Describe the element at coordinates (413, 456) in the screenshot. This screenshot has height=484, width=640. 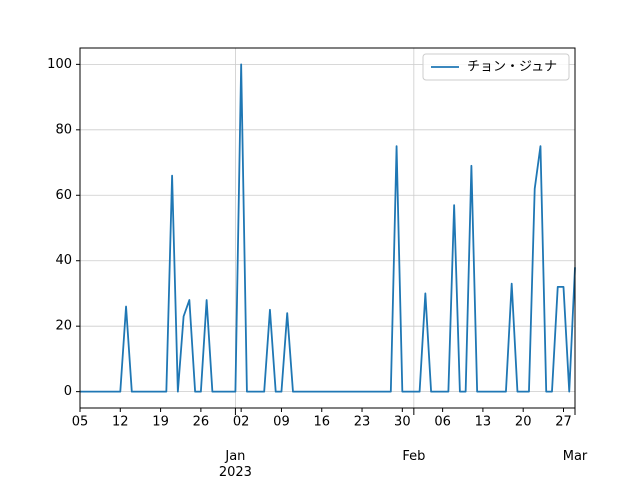
I see `x-tick-label: Feb` at that location.